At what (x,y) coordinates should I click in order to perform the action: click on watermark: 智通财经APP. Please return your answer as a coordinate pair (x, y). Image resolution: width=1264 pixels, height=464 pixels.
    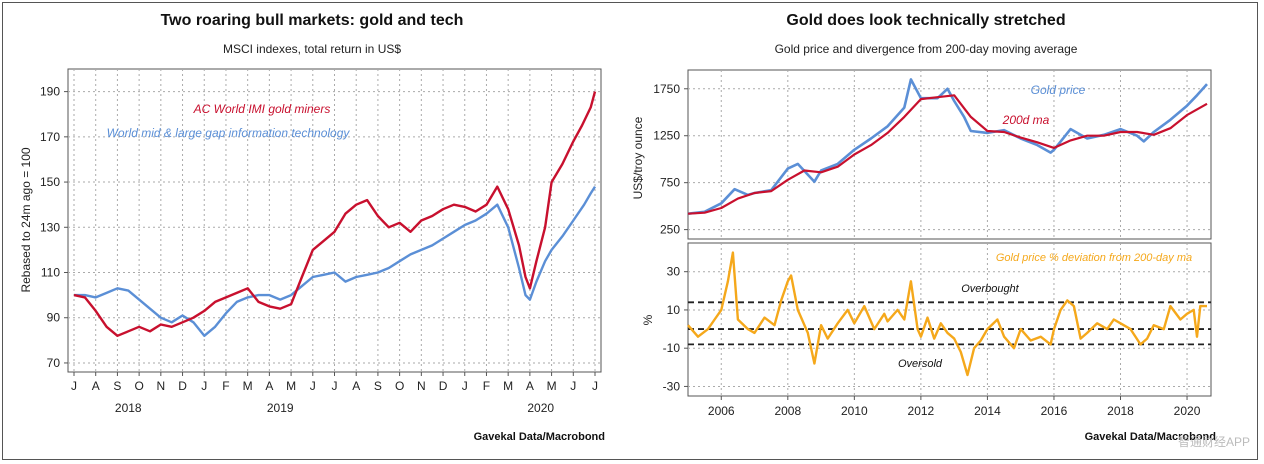
    Looking at the image, I should click on (1214, 441).